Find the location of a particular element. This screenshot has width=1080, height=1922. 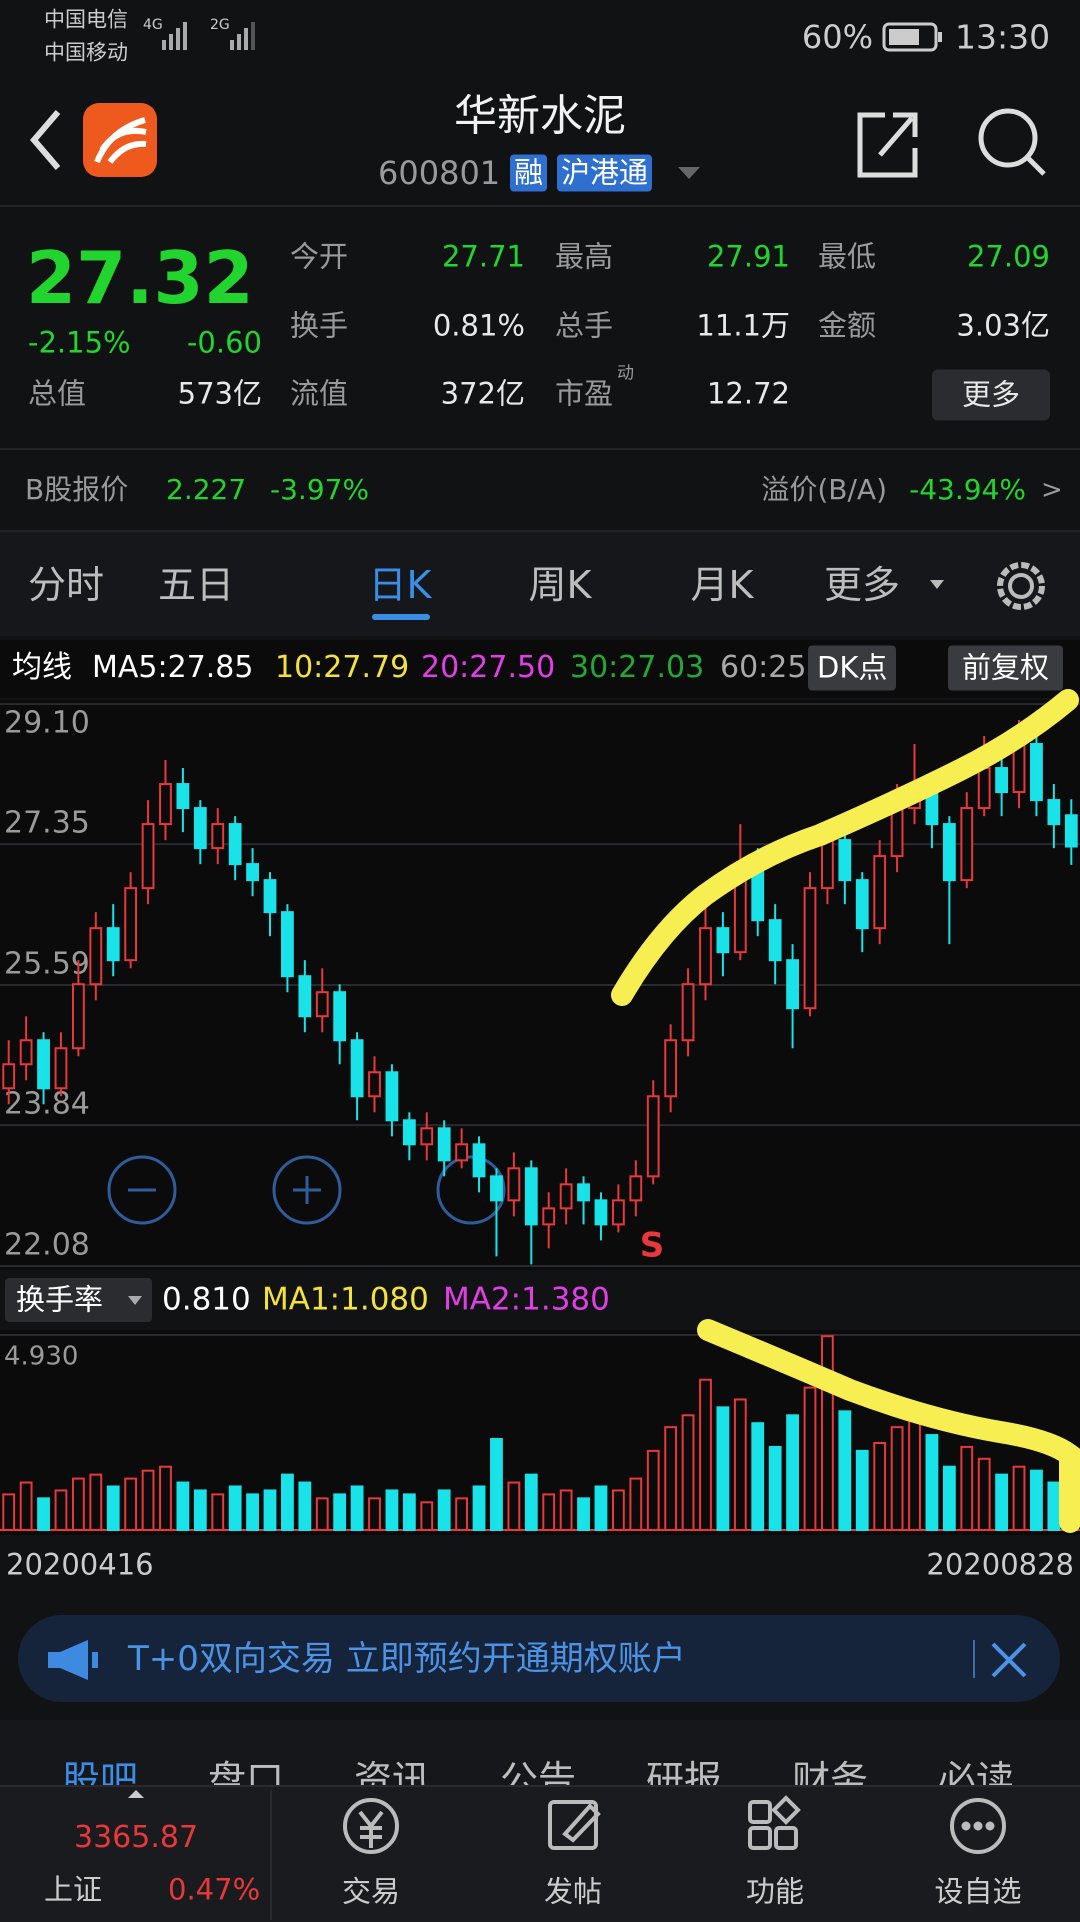

back is located at coordinates (45, 140).